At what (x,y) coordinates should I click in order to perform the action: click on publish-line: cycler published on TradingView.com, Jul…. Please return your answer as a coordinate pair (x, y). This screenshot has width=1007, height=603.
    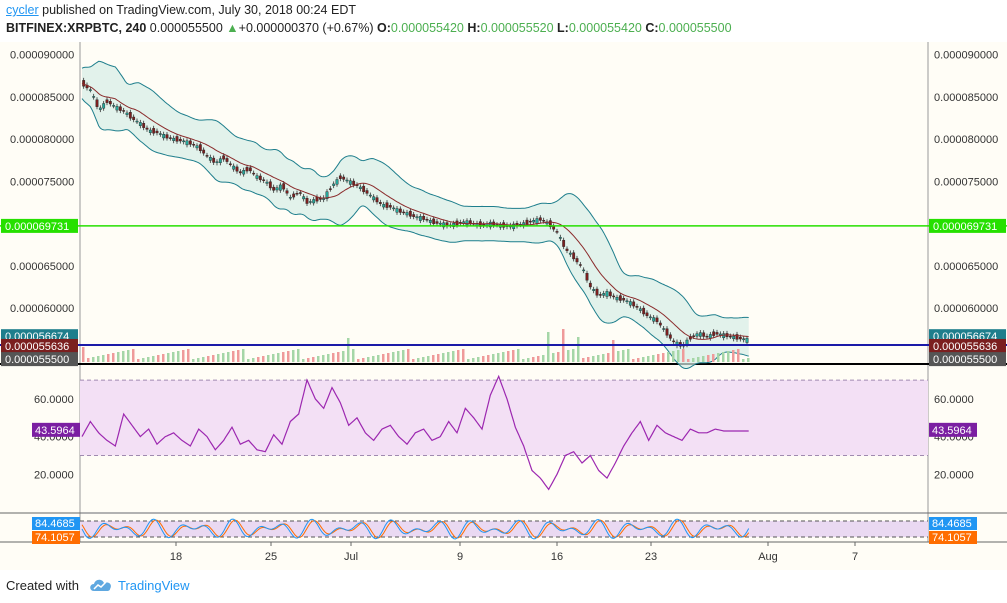
    Looking at the image, I should click on (181, 10).